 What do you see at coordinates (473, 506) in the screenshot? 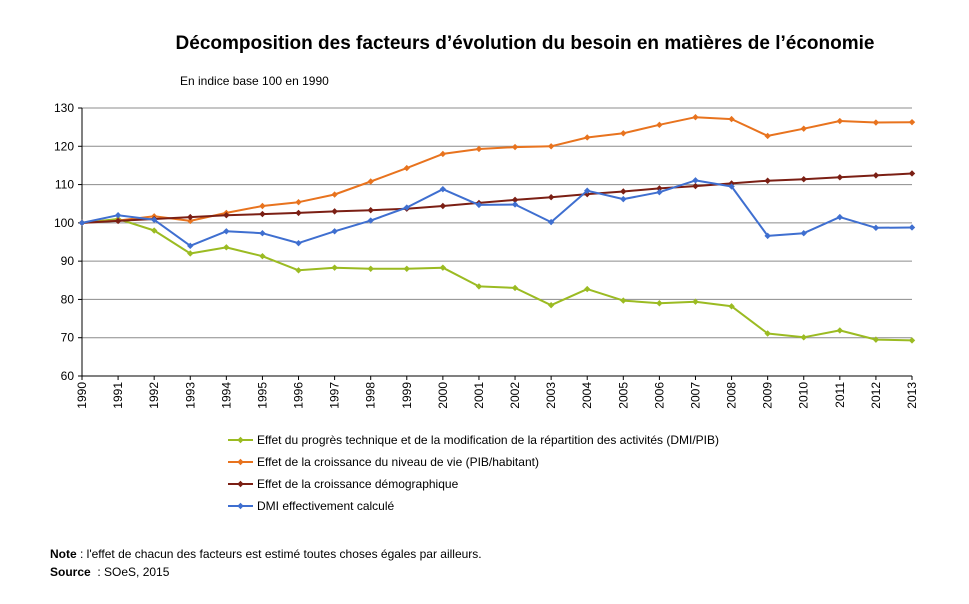
I see `legend-item: DMI effectivement calculé` at bounding box center [473, 506].